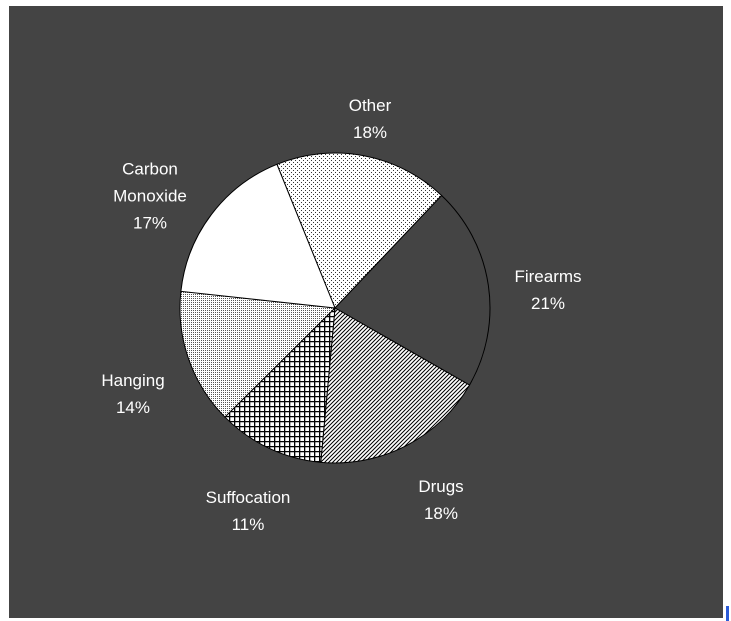  I want to click on slice-label-other: Other 18%, so click(370, 119).